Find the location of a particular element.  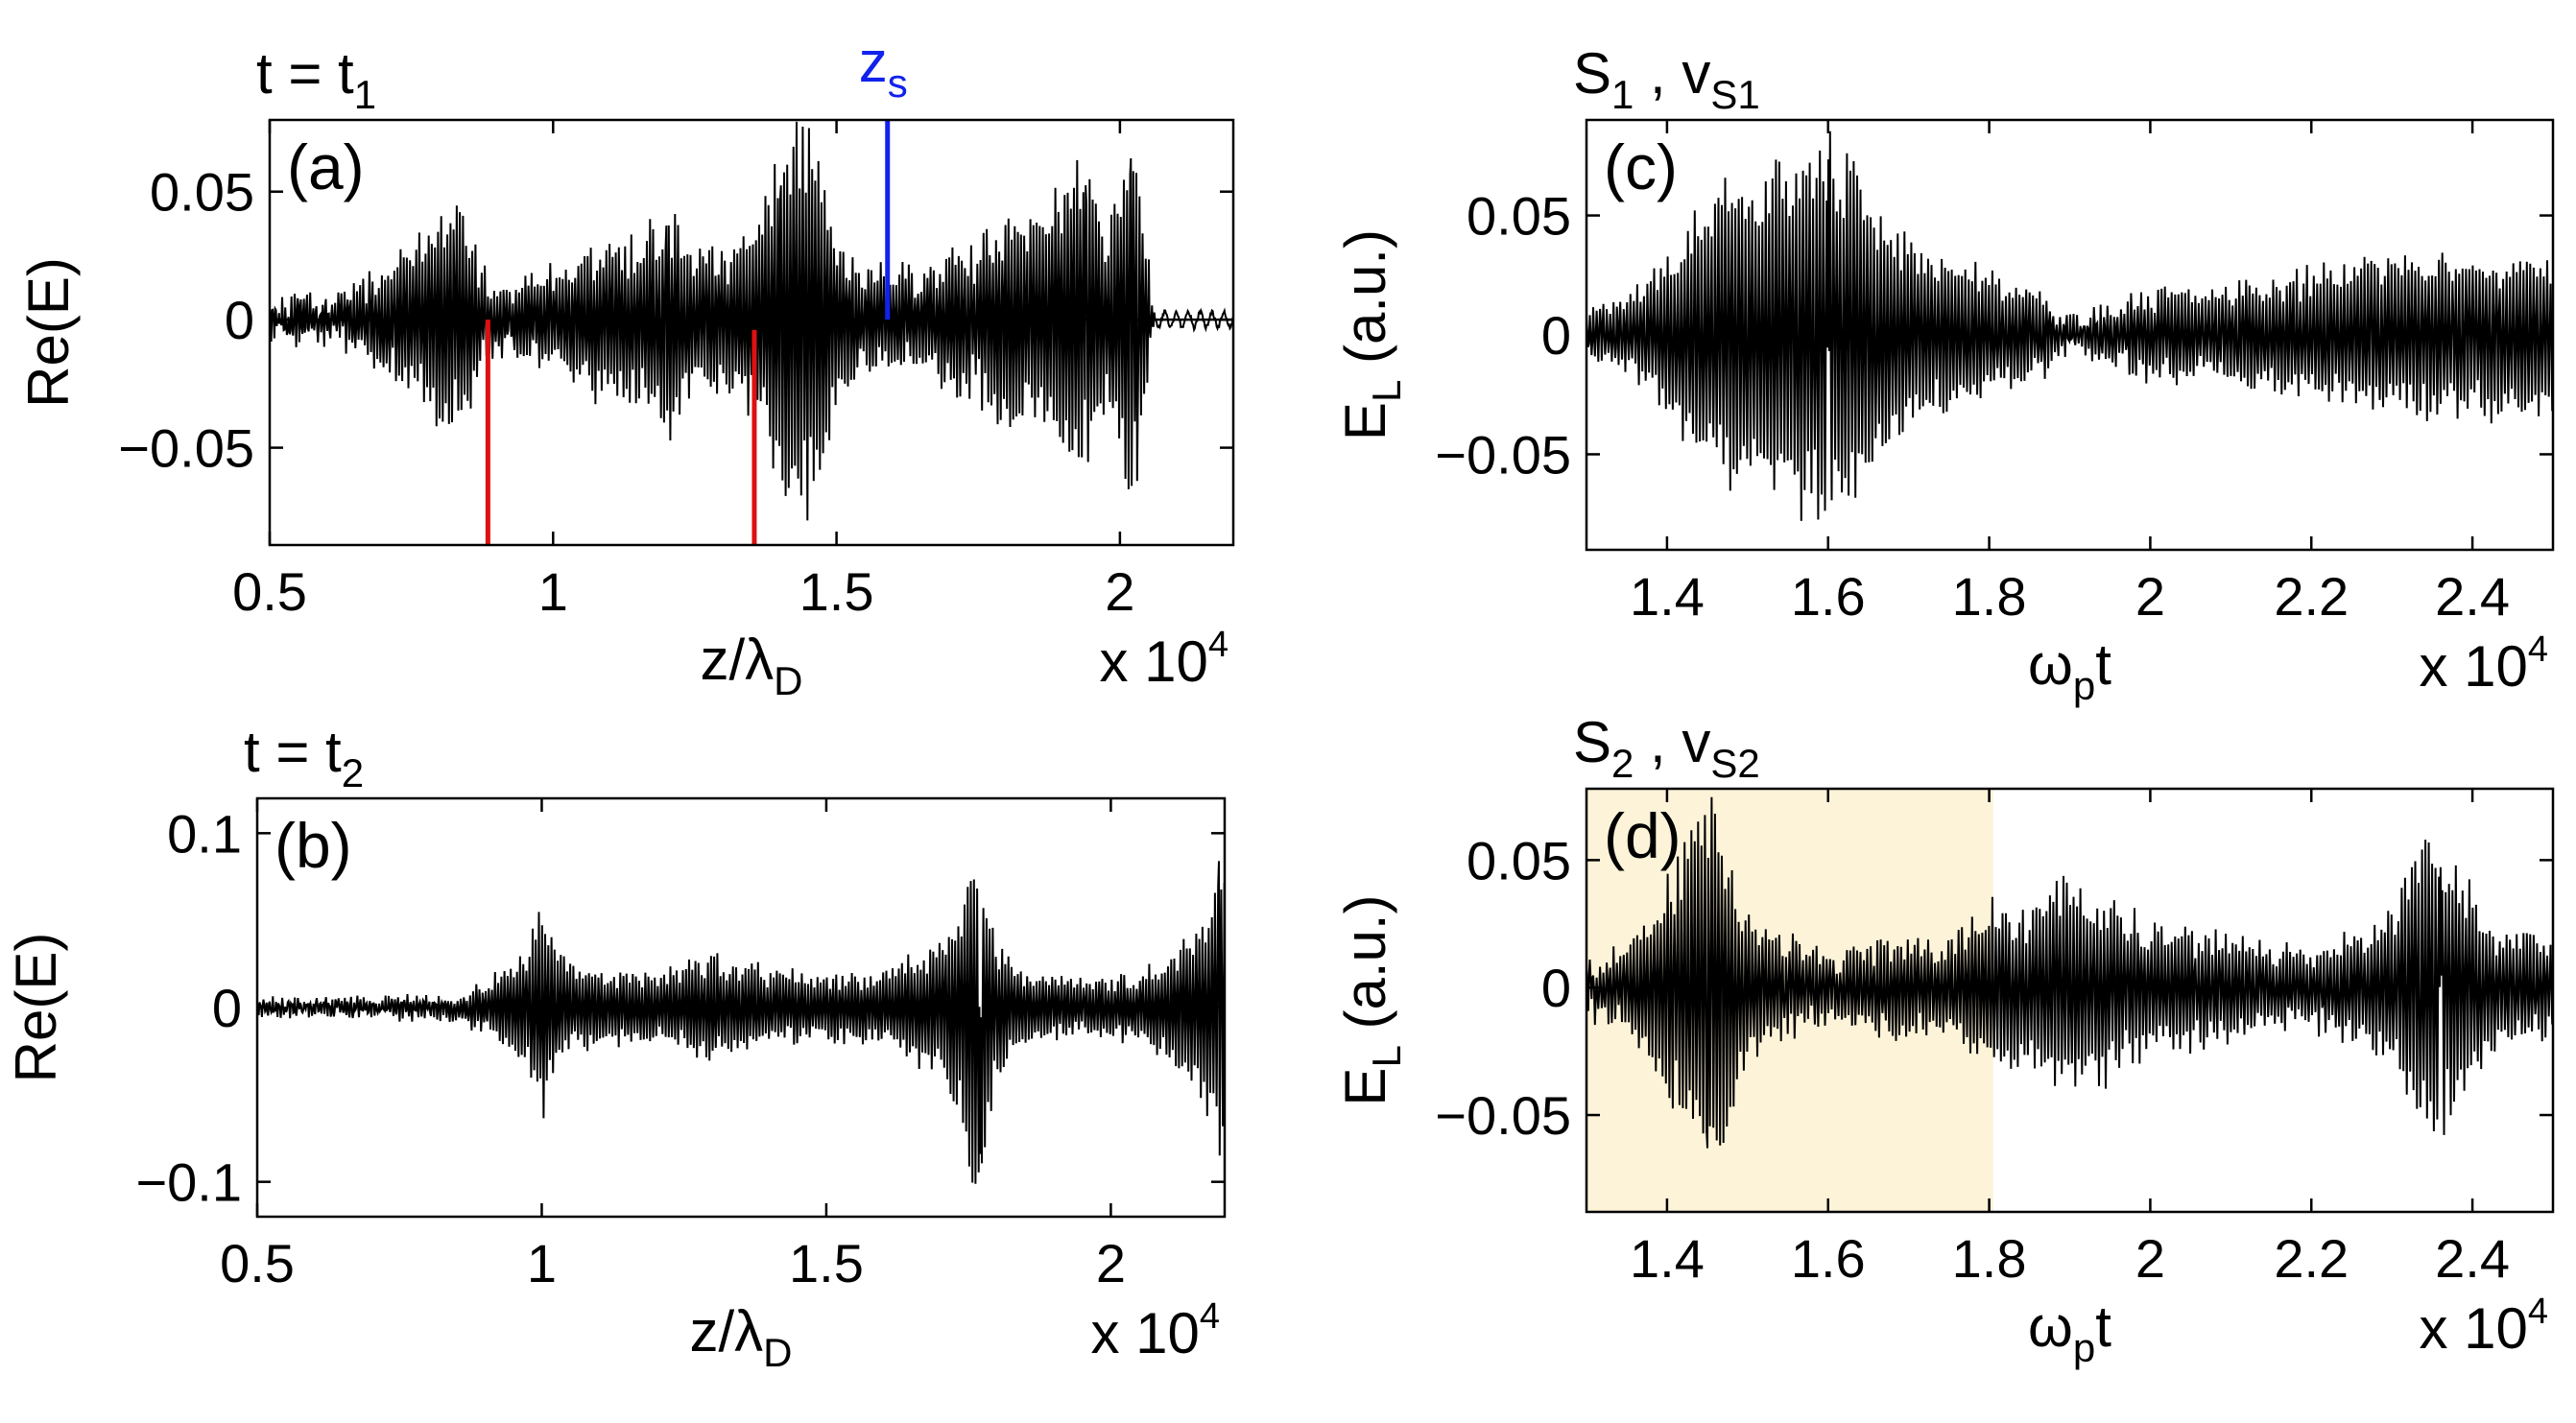

x-tick-label: 1.5 is located at coordinates (826, 1263).